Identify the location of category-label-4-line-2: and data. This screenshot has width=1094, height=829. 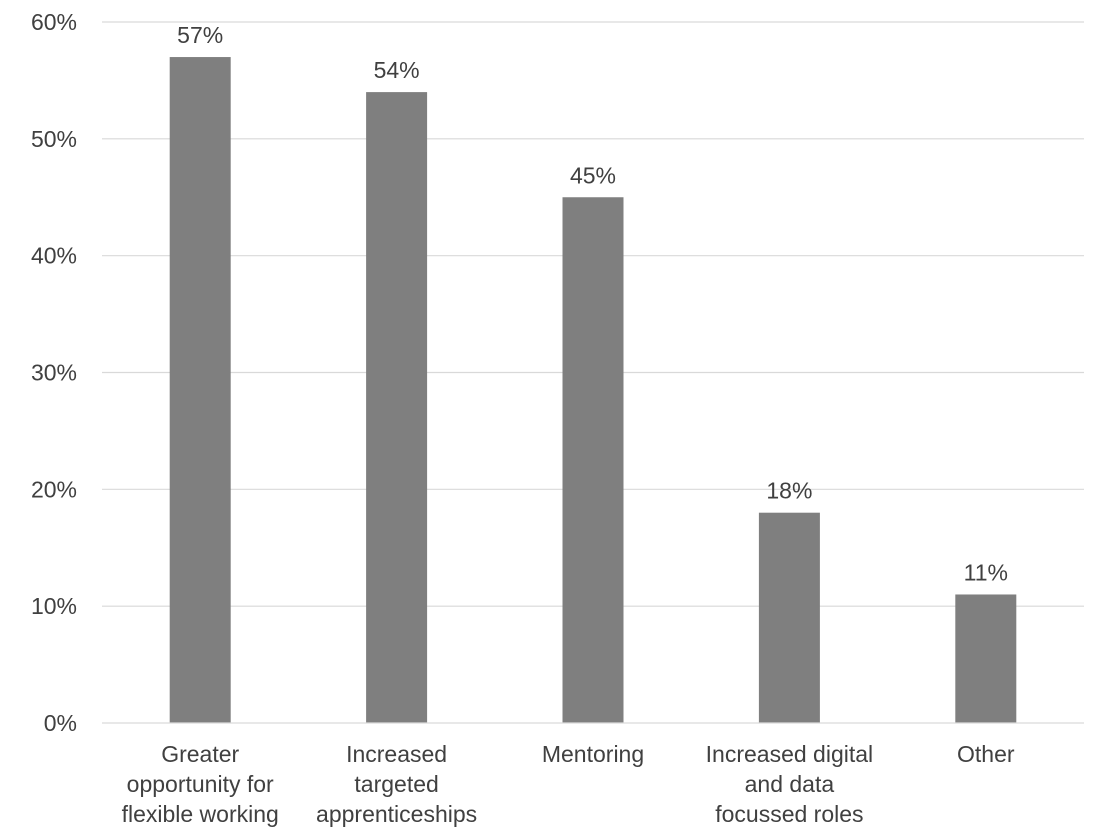
(790, 784).